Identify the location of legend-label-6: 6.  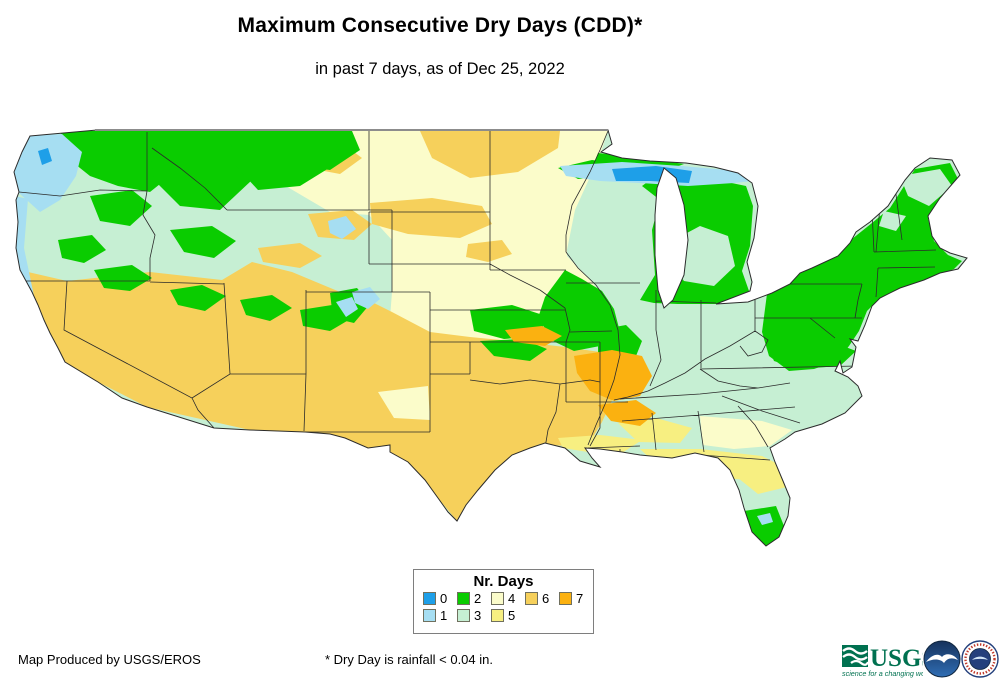
(546, 598).